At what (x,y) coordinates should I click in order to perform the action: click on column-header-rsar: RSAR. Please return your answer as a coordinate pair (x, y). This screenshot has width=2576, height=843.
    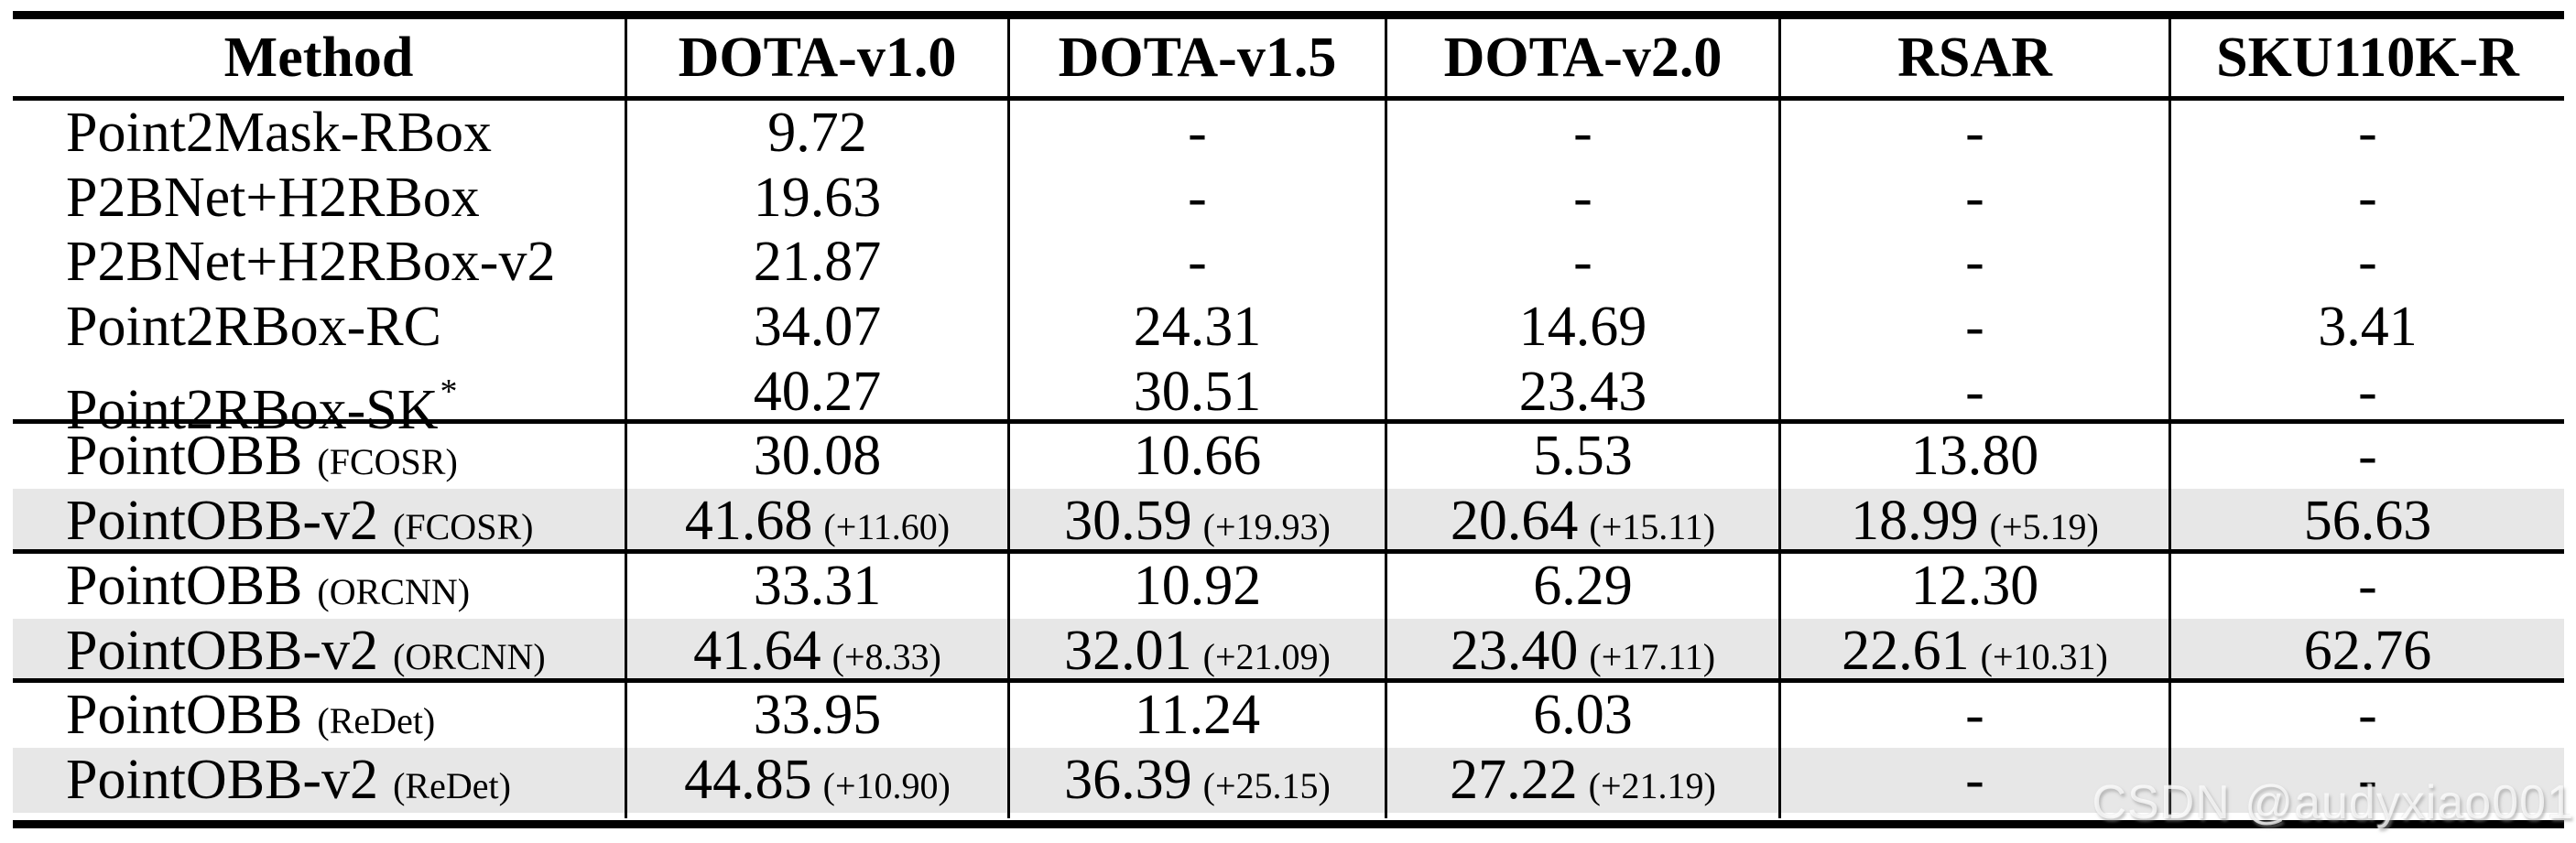
    Looking at the image, I should click on (1973, 57).